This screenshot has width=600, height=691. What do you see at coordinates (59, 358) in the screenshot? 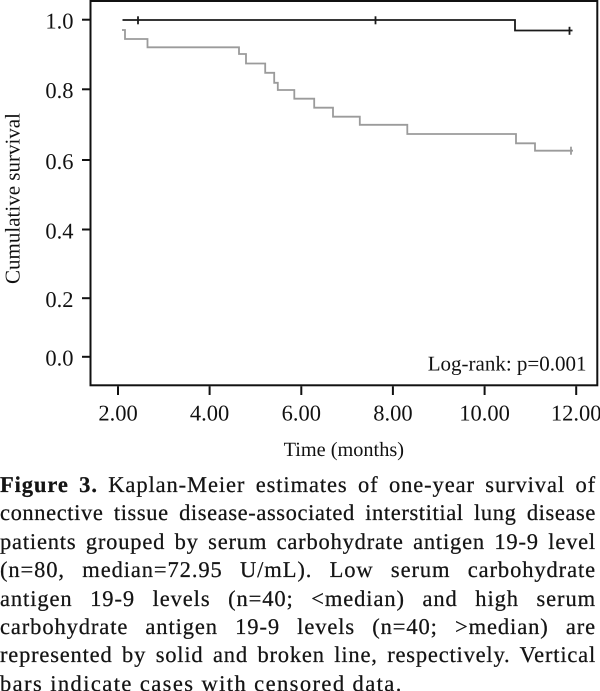
I see `svg-text: 0.0` at bounding box center [59, 358].